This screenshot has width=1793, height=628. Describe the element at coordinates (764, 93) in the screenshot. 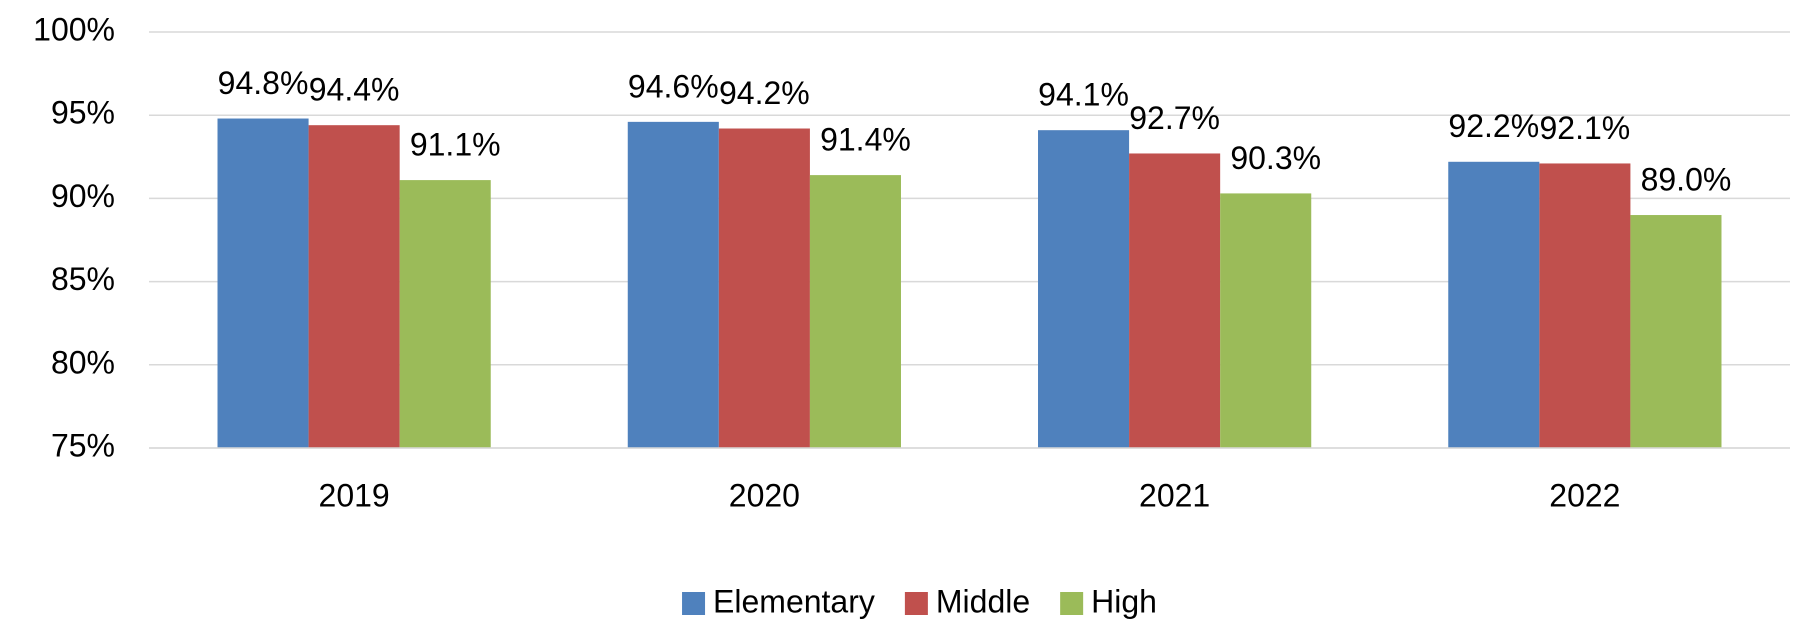

I see `data-label: 94.2%` at that location.